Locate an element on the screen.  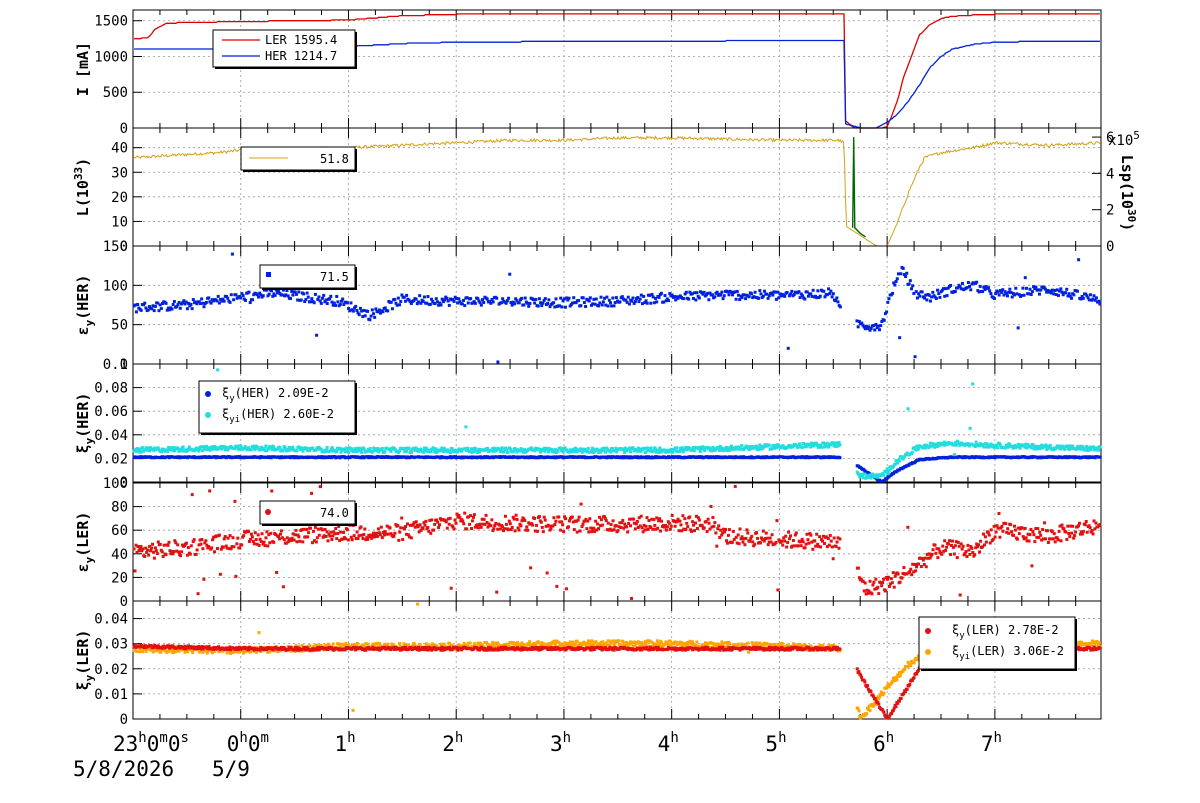
legend-luminosity: 51.8 is located at coordinates (299, 159).